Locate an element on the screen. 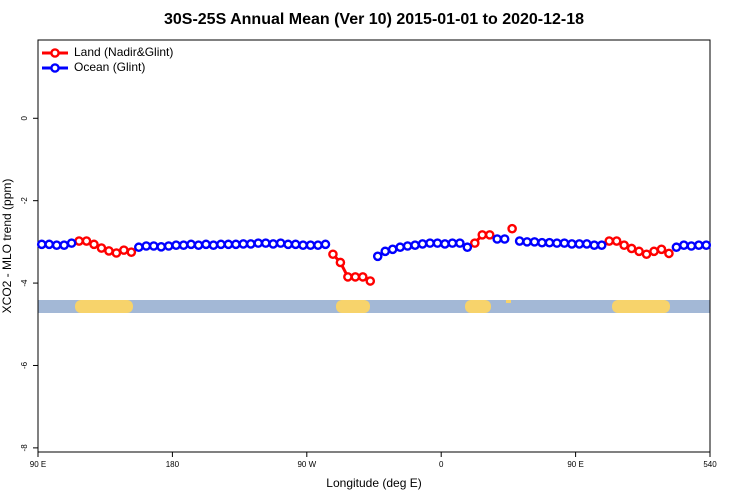  ocean-band is located at coordinates (374, 306).